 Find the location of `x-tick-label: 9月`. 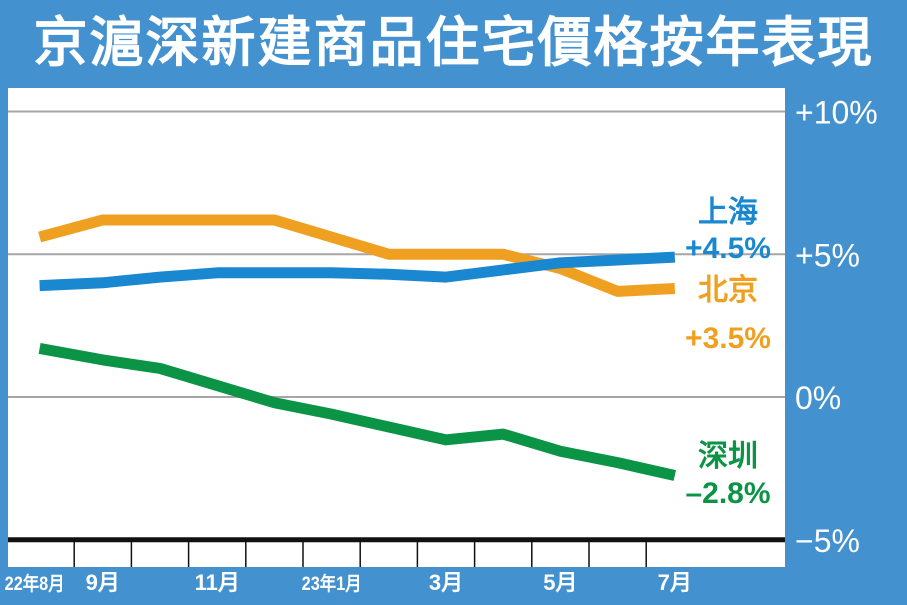

x-tick-label: 9月 is located at coordinates (103, 582).